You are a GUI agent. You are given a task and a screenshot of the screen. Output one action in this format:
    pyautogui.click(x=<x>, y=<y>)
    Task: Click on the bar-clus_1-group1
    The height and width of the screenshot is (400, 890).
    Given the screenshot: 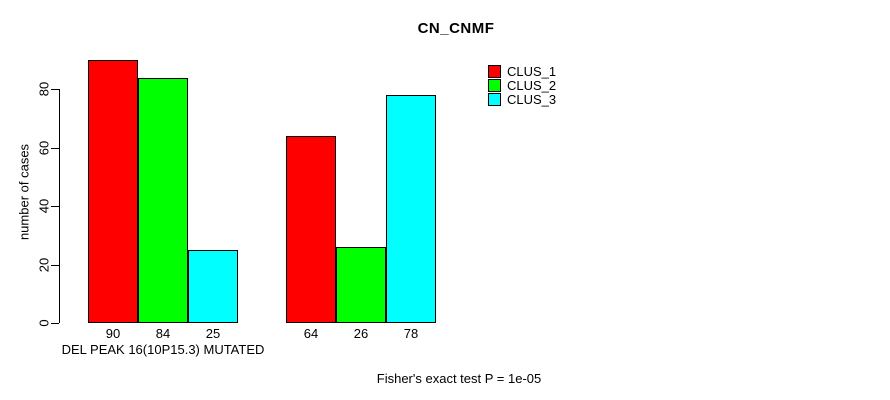 What is the action you would take?
    pyautogui.click(x=113, y=191)
    